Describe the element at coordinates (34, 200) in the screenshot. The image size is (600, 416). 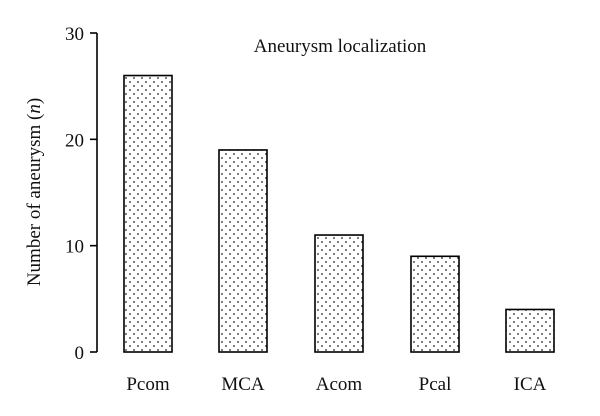
I see `y-axis-label-main: Number of aneurysm (` at that location.